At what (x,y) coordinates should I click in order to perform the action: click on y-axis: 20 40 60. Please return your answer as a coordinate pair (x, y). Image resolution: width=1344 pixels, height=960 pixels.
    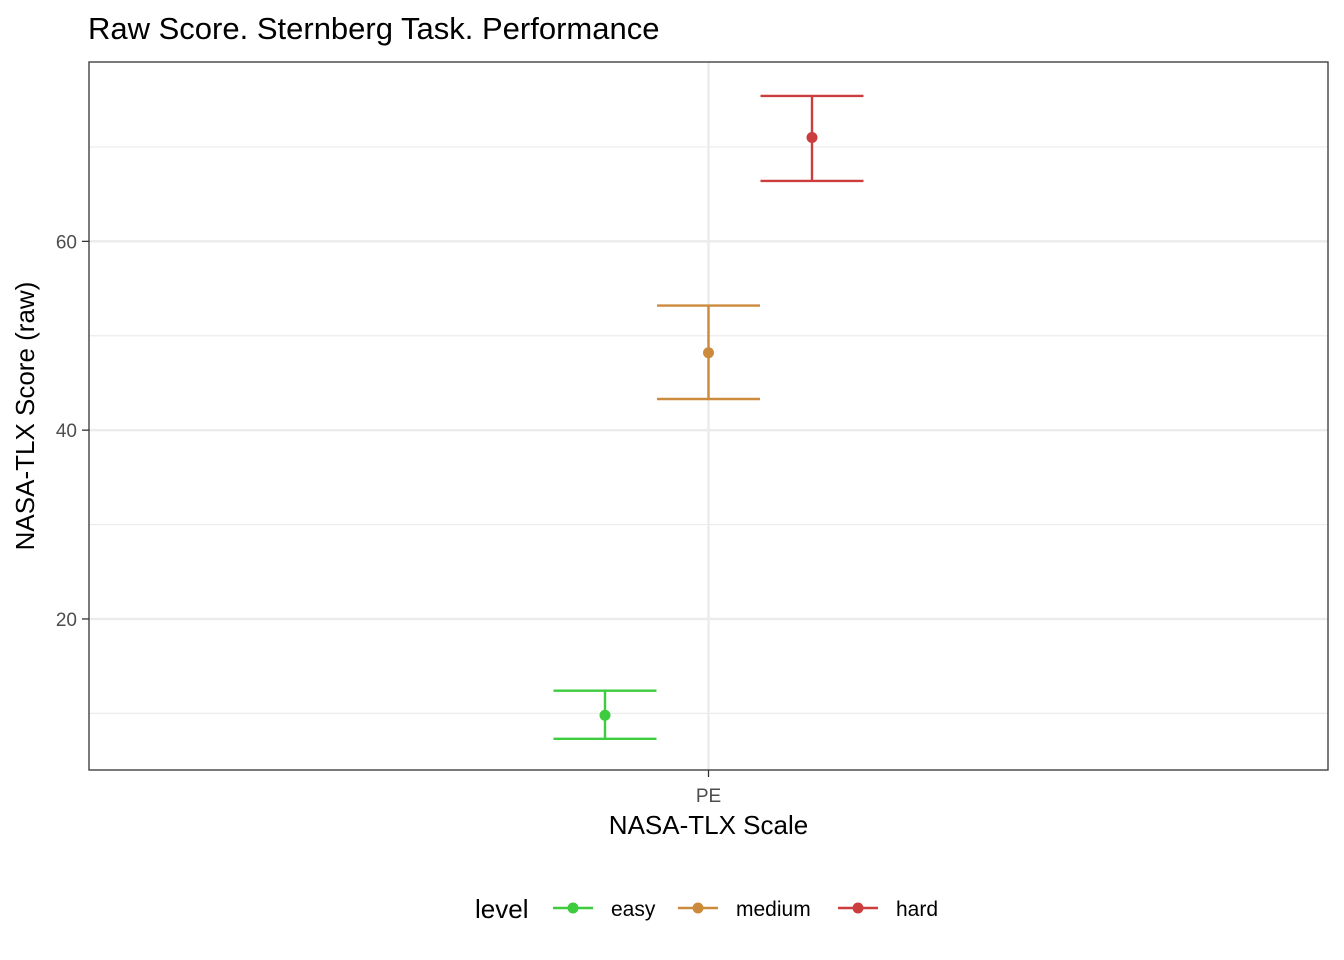
    Looking at the image, I should click on (72, 431).